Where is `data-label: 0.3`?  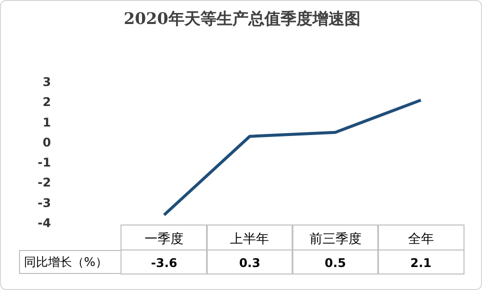 data-label: 0.3 is located at coordinates (249, 263).